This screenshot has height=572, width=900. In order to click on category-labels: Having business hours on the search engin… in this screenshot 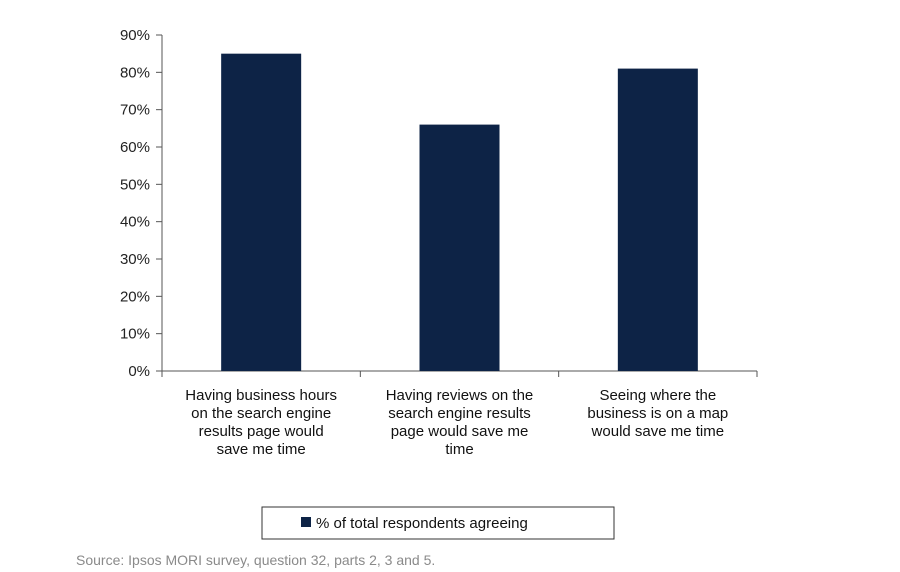, I will do `click(456, 422)`.